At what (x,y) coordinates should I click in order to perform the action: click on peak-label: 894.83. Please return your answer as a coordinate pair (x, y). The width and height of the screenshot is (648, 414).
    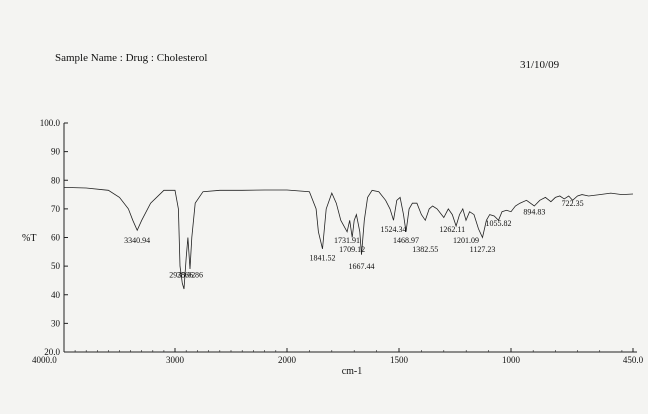
    Looking at the image, I should click on (534, 212).